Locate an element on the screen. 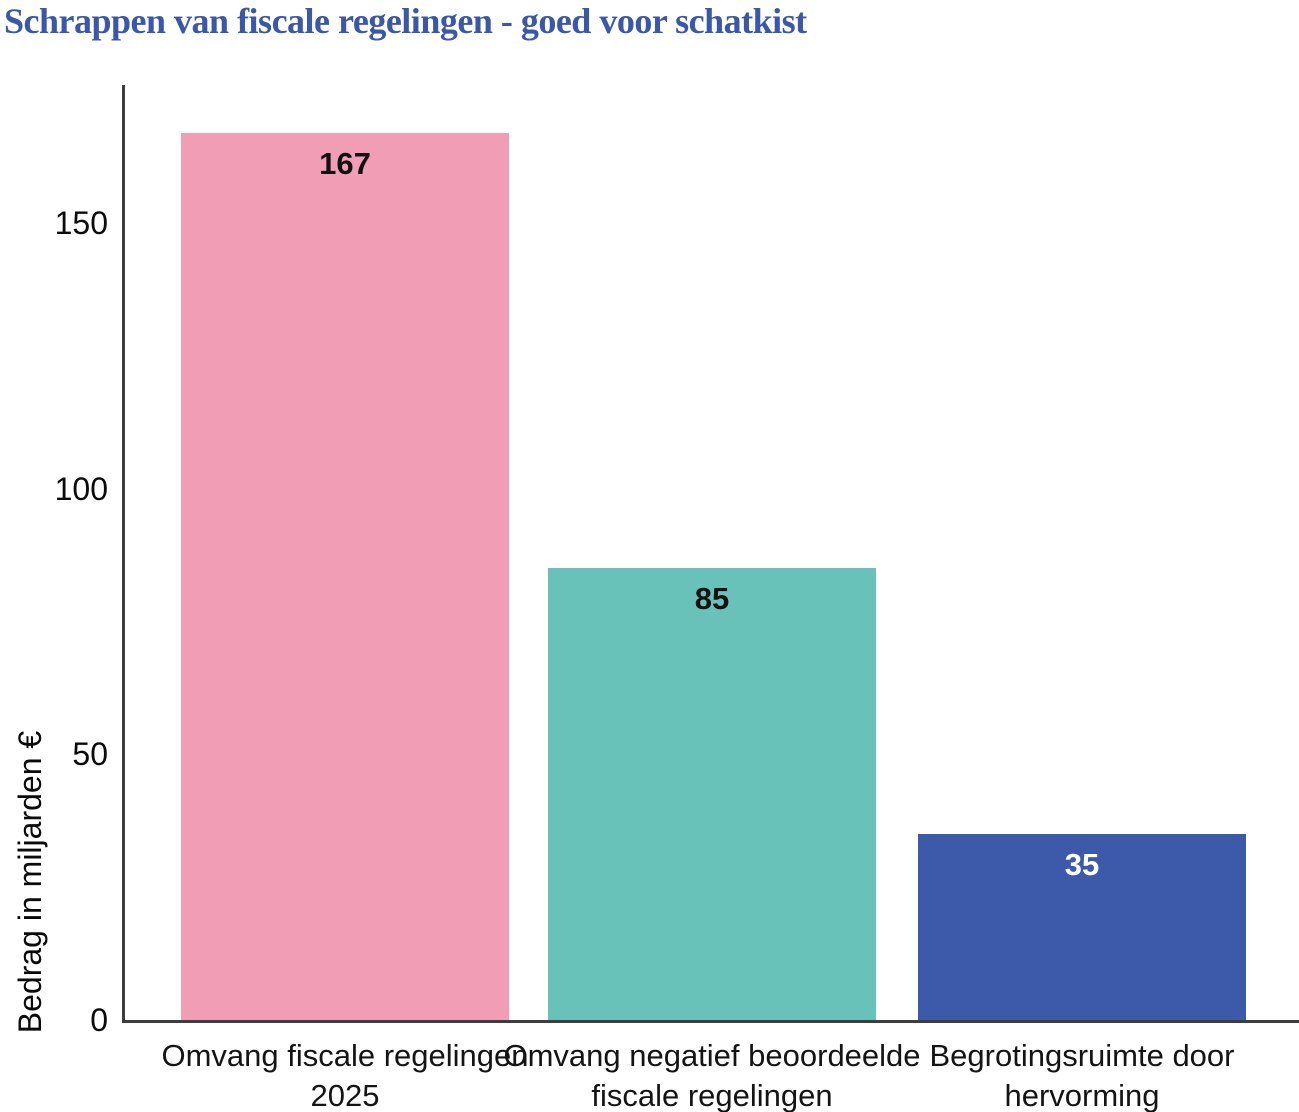 This screenshot has height=1112, width=1299. y-tick-label: 50 is located at coordinates (90, 754).